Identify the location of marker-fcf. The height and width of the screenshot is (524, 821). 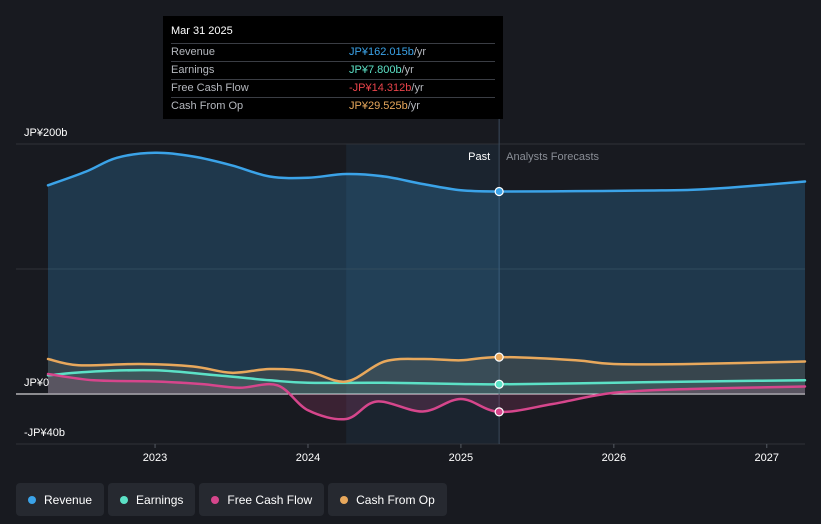
(499, 412).